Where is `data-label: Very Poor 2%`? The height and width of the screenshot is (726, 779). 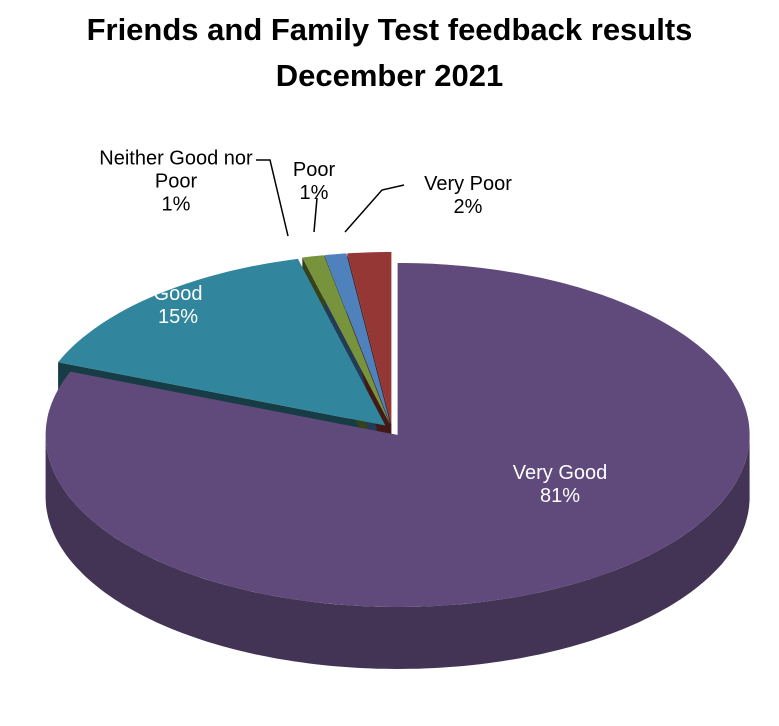 data-label: Very Poor 2% is located at coordinates (468, 196).